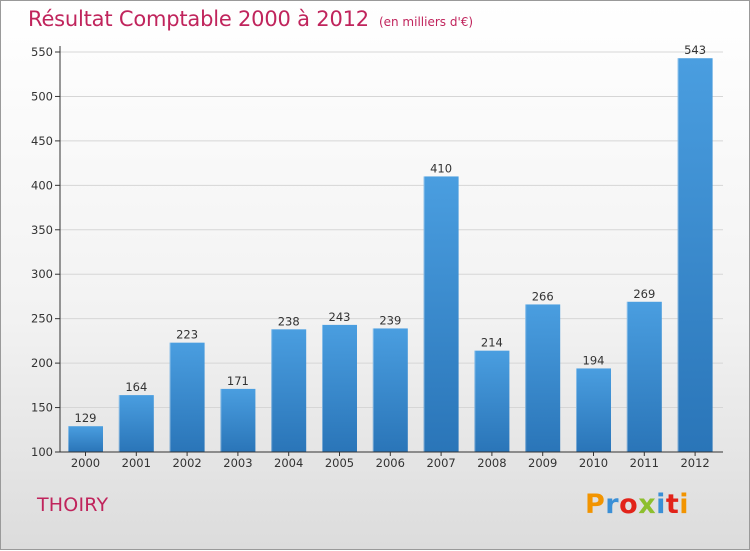 This screenshot has width=750, height=551. I want to click on x-tick-label: 2011, so click(644, 463).